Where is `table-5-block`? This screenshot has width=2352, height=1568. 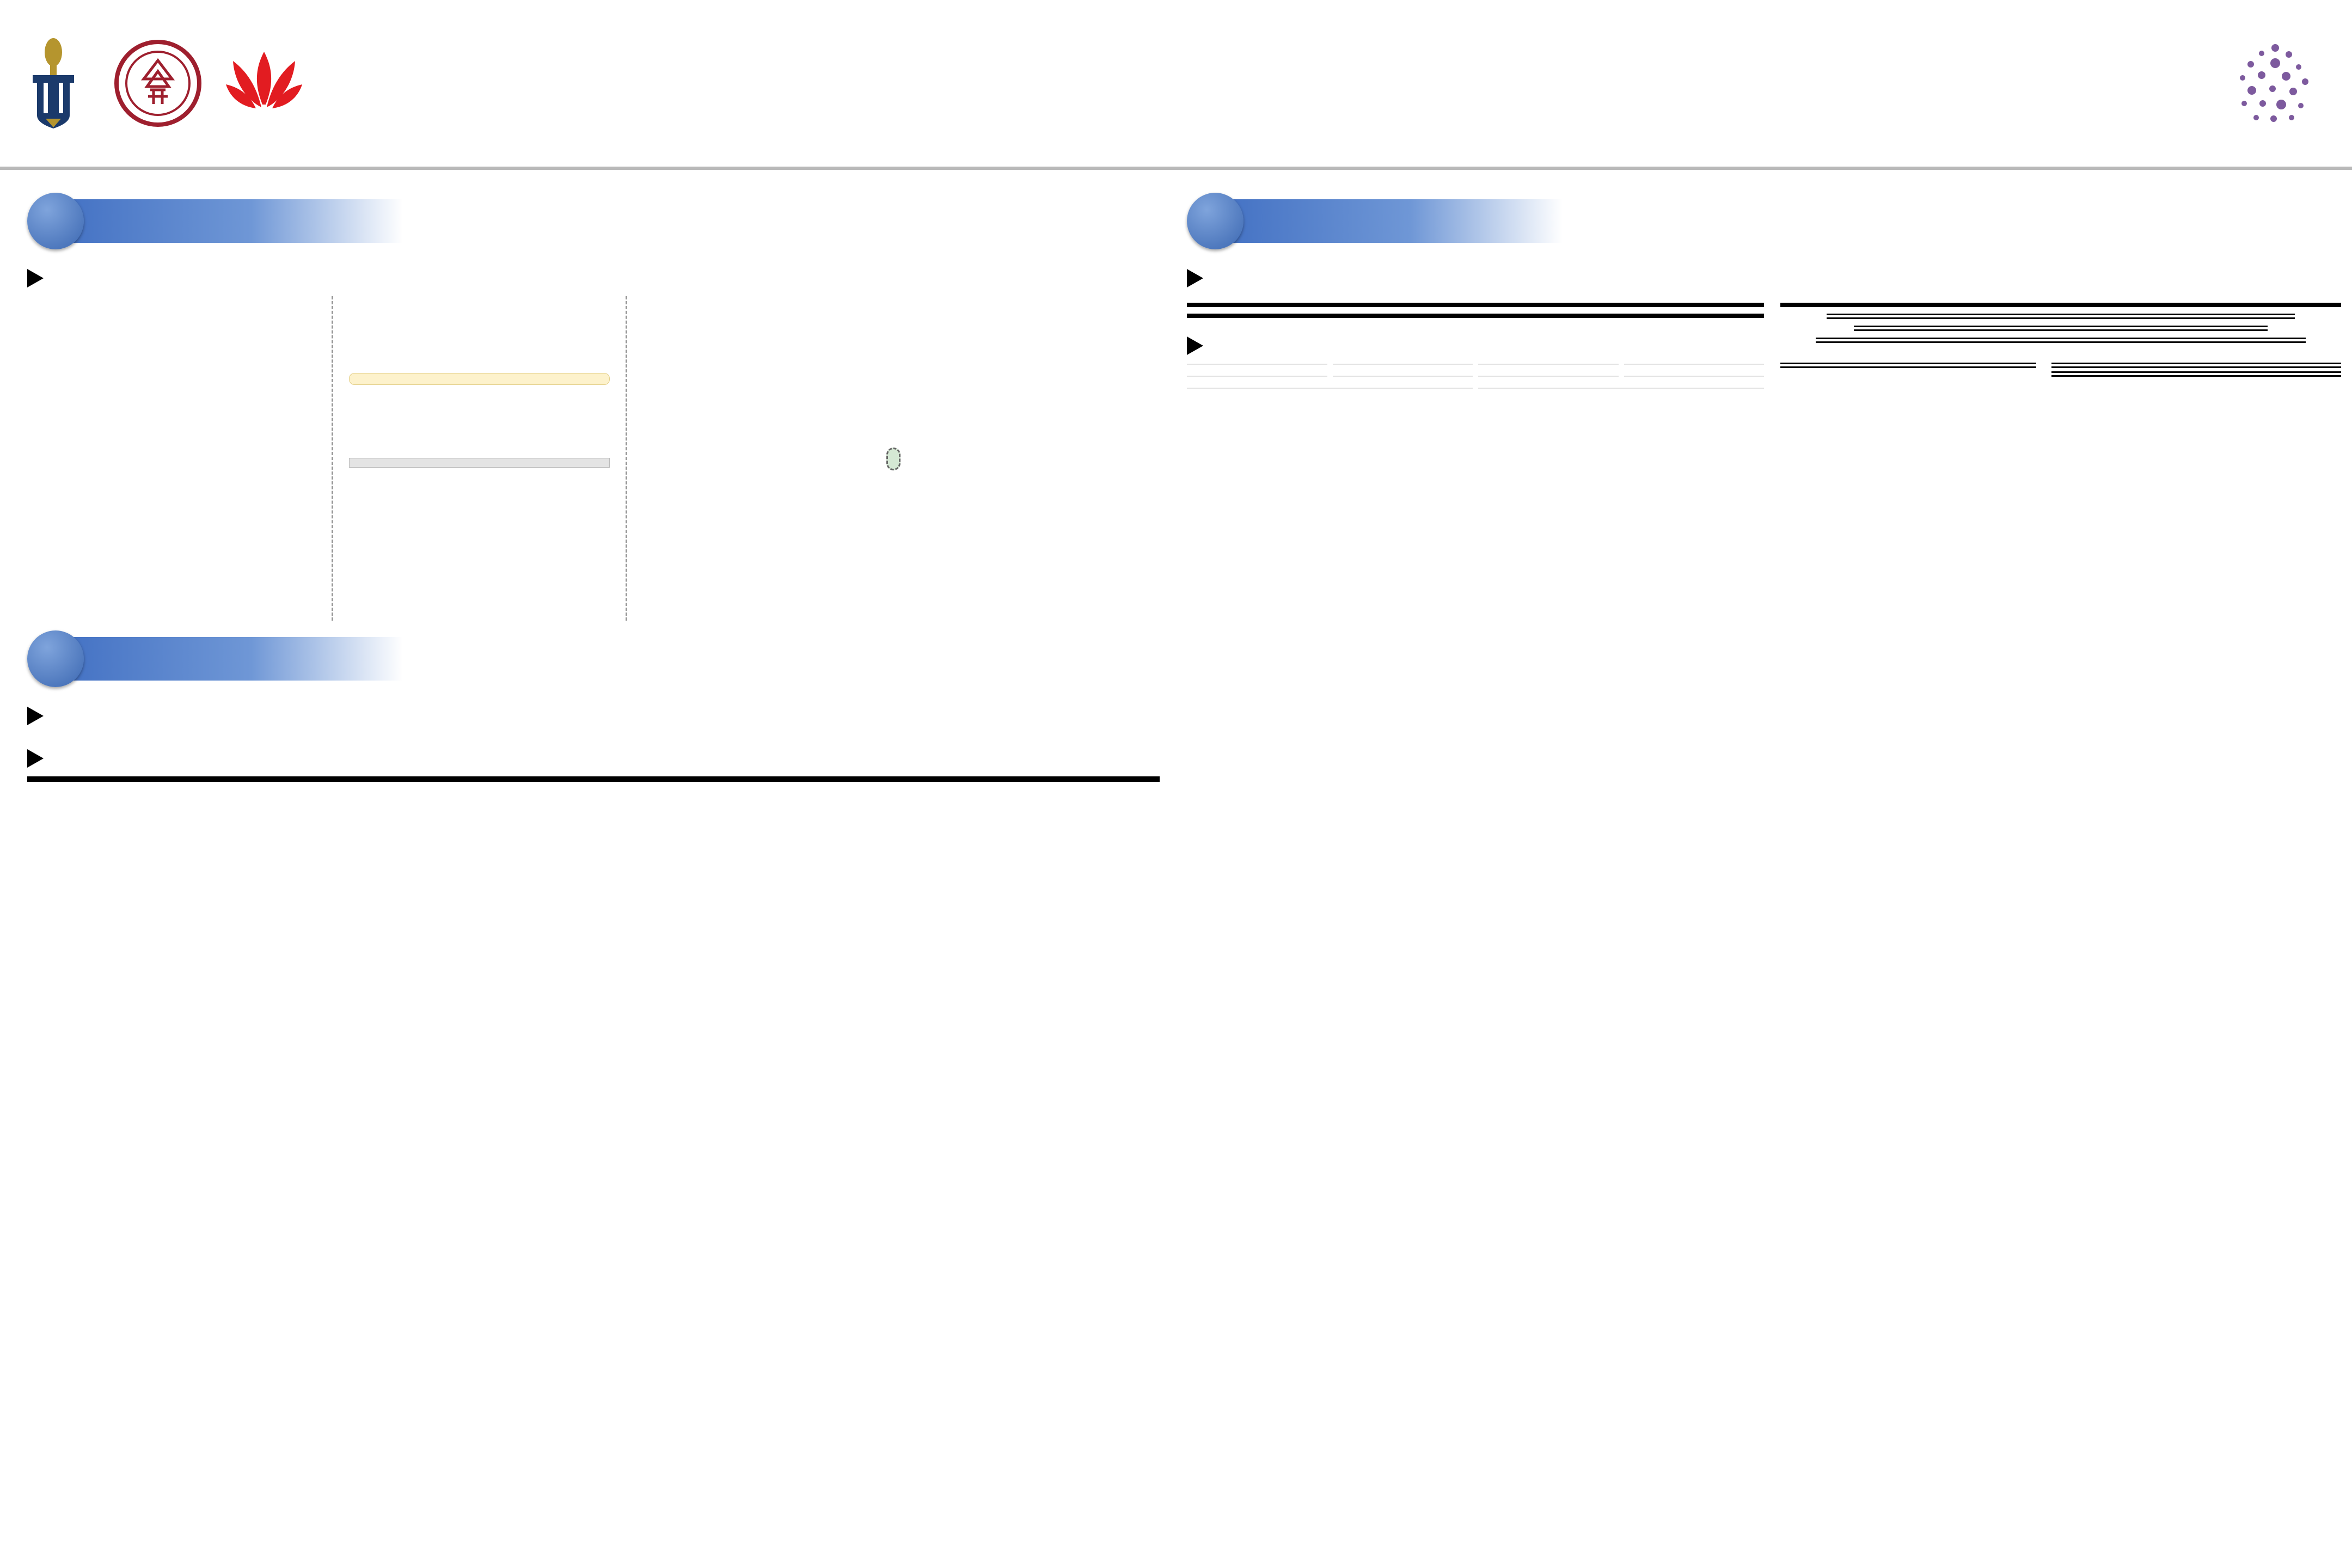
table-5-block is located at coordinates (1908, 368).